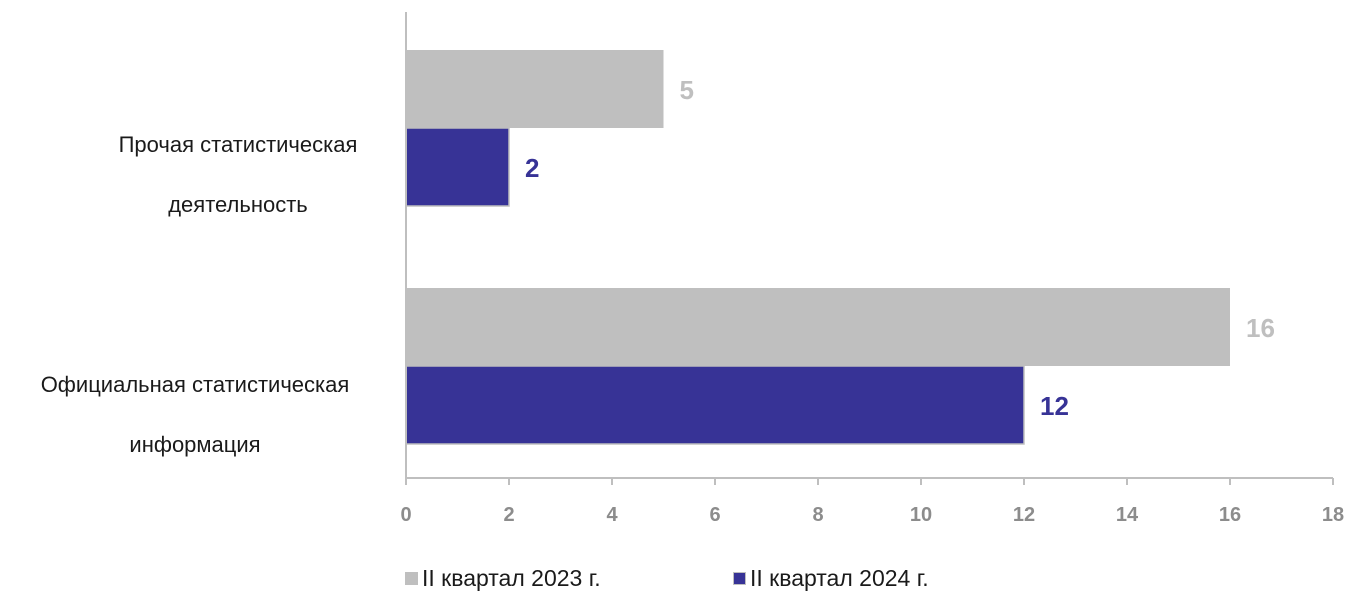 The image size is (1349, 595). I want to click on legend-swatch-2023, so click(411, 578).